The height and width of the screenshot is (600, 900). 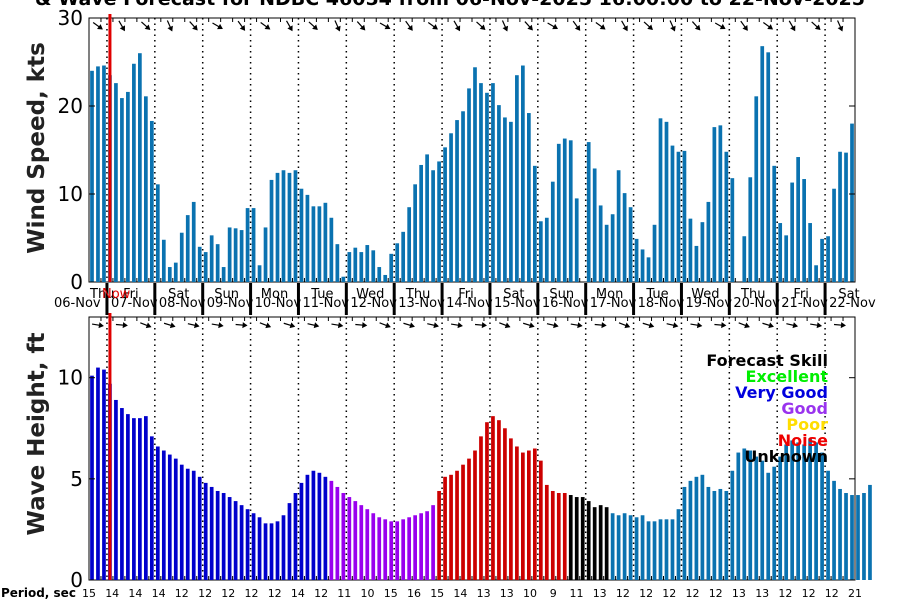 I want to click on date-label: 22-Nov, so click(x=852, y=303).